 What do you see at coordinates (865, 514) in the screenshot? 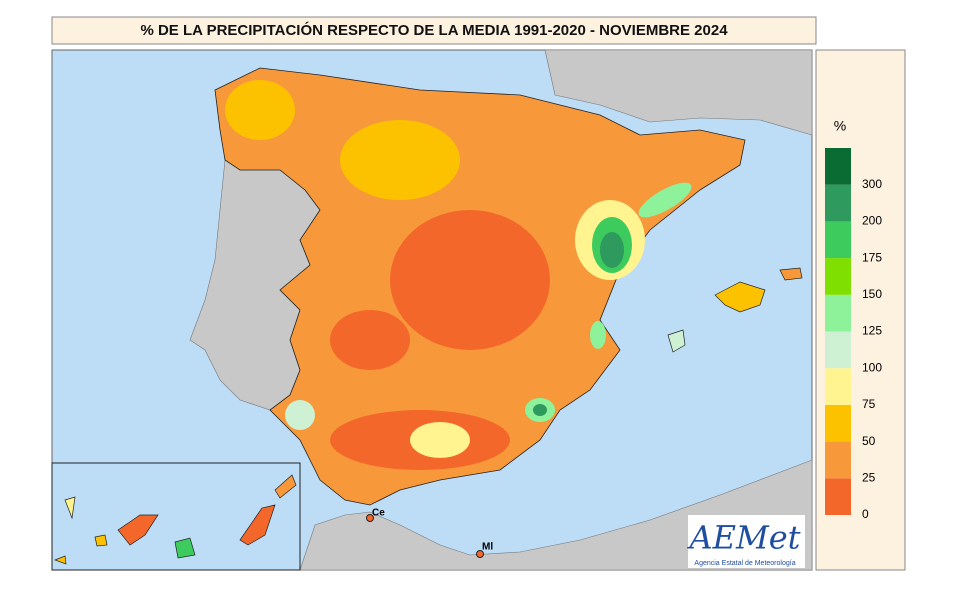
I see `legend-label: 0` at bounding box center [865, 514].